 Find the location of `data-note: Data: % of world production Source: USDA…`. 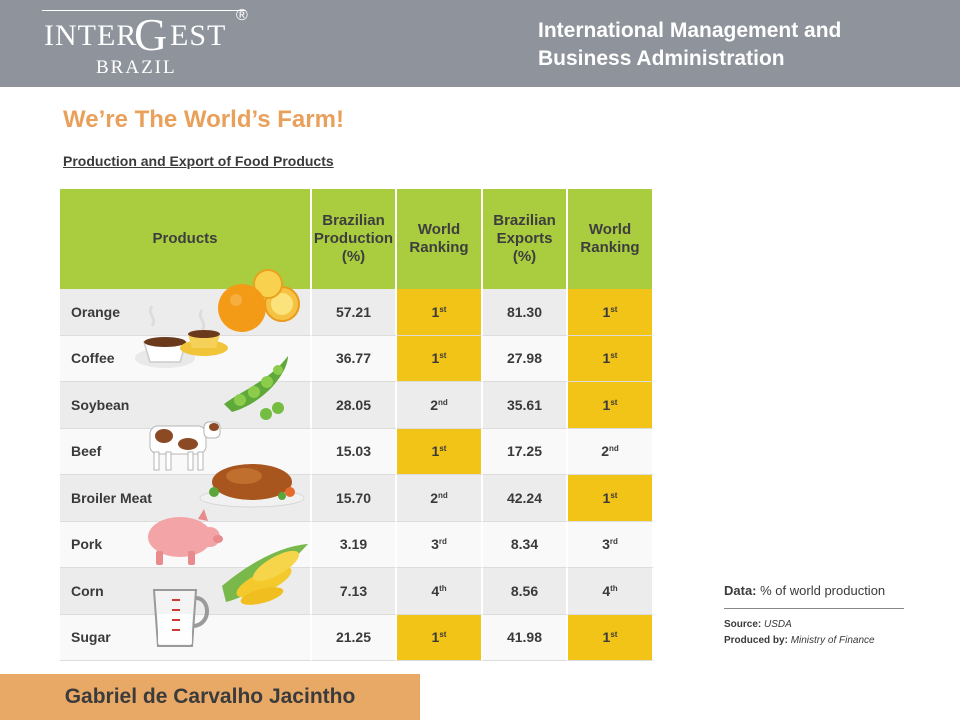

data-note: Data: % of world production Source: USDA… is located at coordinates (814, 616).